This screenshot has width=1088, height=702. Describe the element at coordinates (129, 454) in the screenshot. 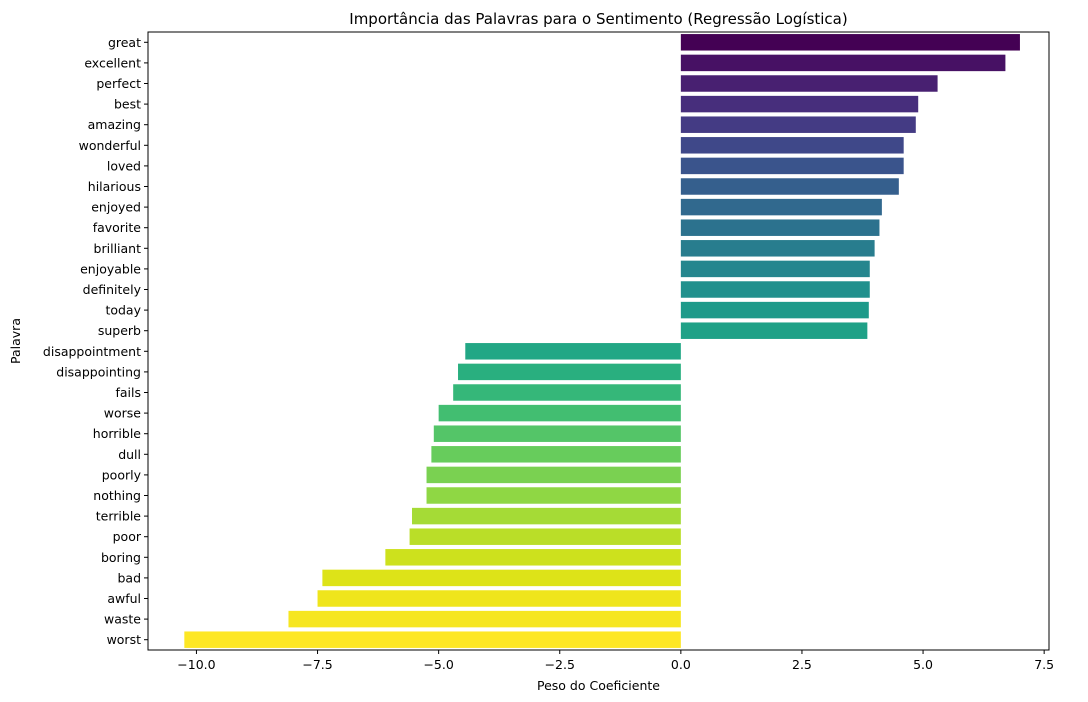

I see `y-tick-label: dull` at that location.